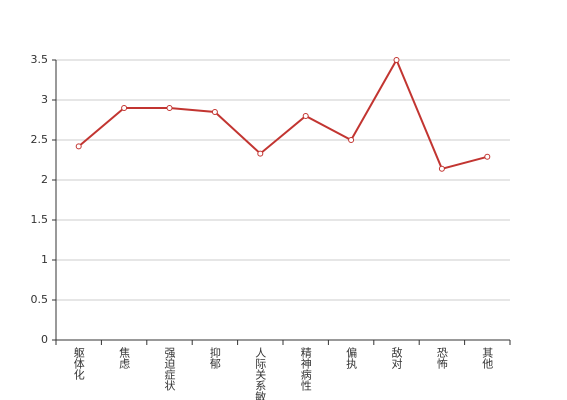 This screenshot has height=400, width=567. Describe the element at coordinates (169, 369) in the screenshot. I see `x-tick-label: 强迫症状` at that location.